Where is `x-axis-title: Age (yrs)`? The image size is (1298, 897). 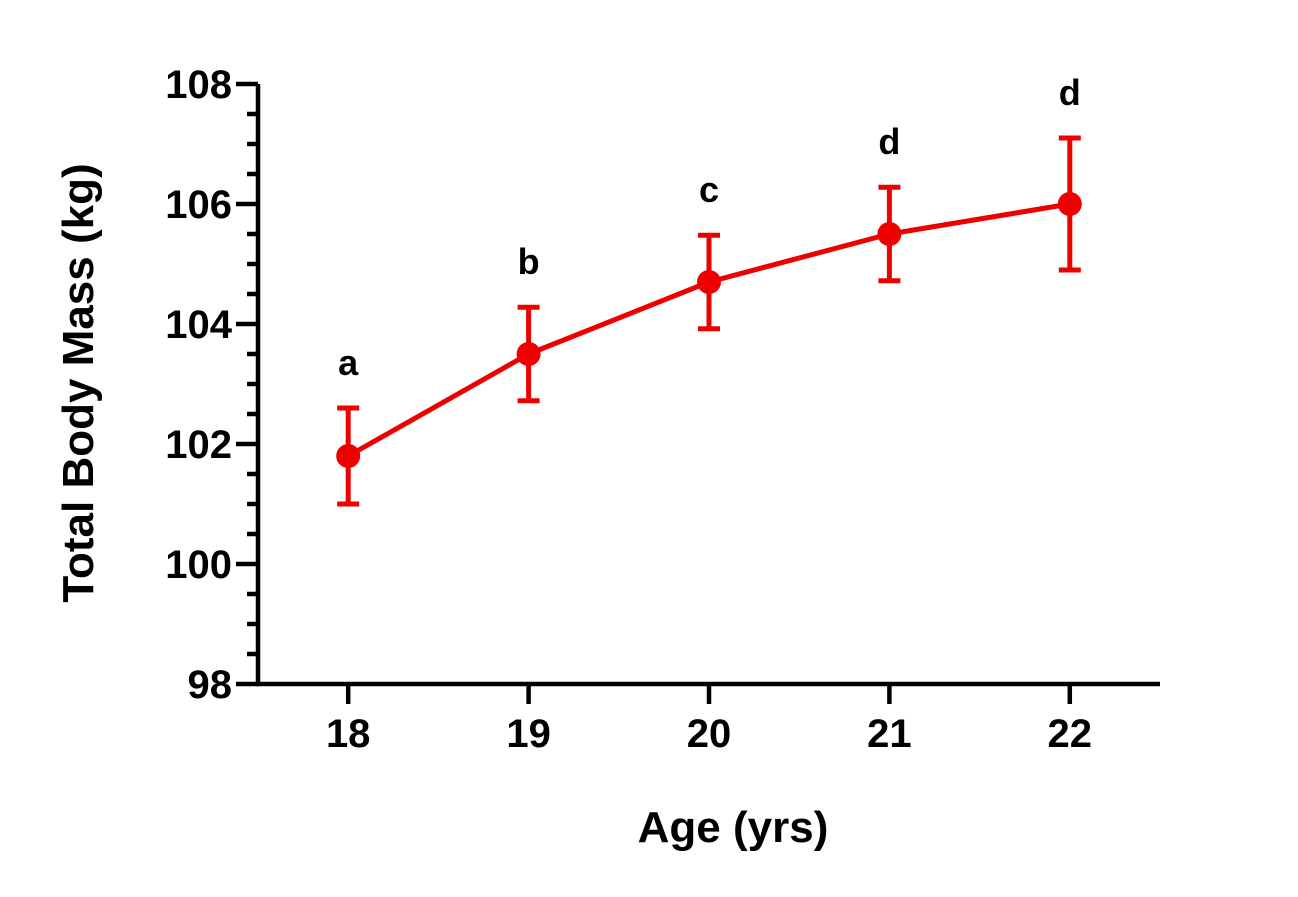
x-axis-title: Age (yrs) is located at coordinates (733, 827).